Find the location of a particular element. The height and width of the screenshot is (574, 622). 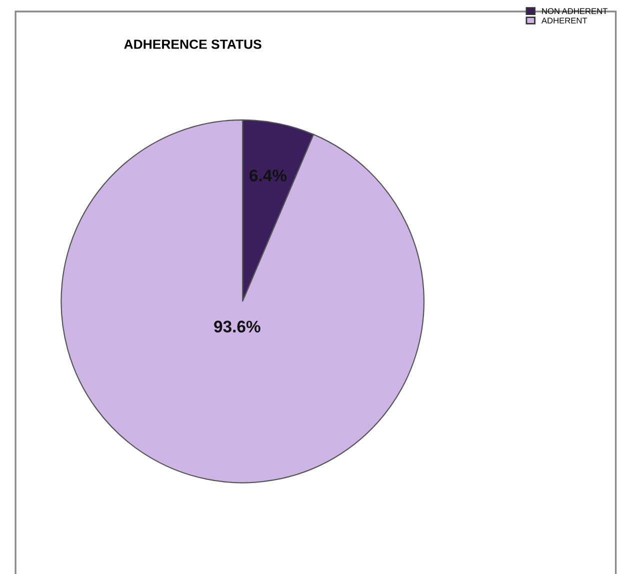

data-label: 6.4% is located at coordinates (268, 176).